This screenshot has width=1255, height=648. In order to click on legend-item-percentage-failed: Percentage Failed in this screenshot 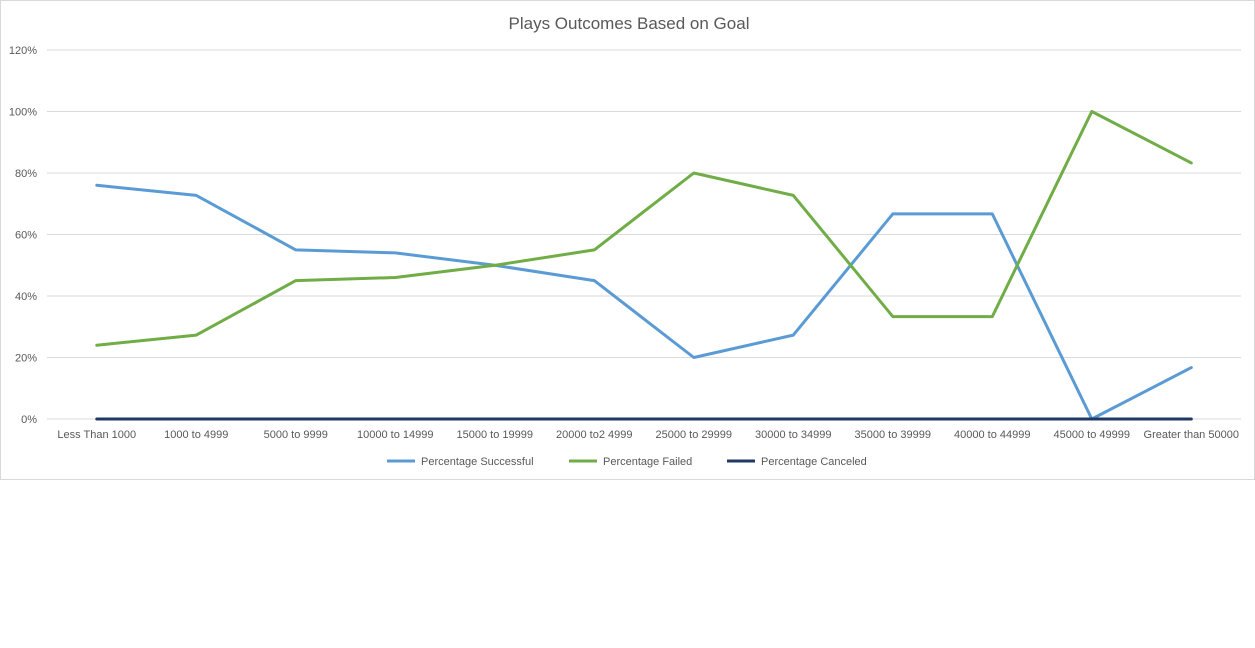, I will do `click(630, 462)`.